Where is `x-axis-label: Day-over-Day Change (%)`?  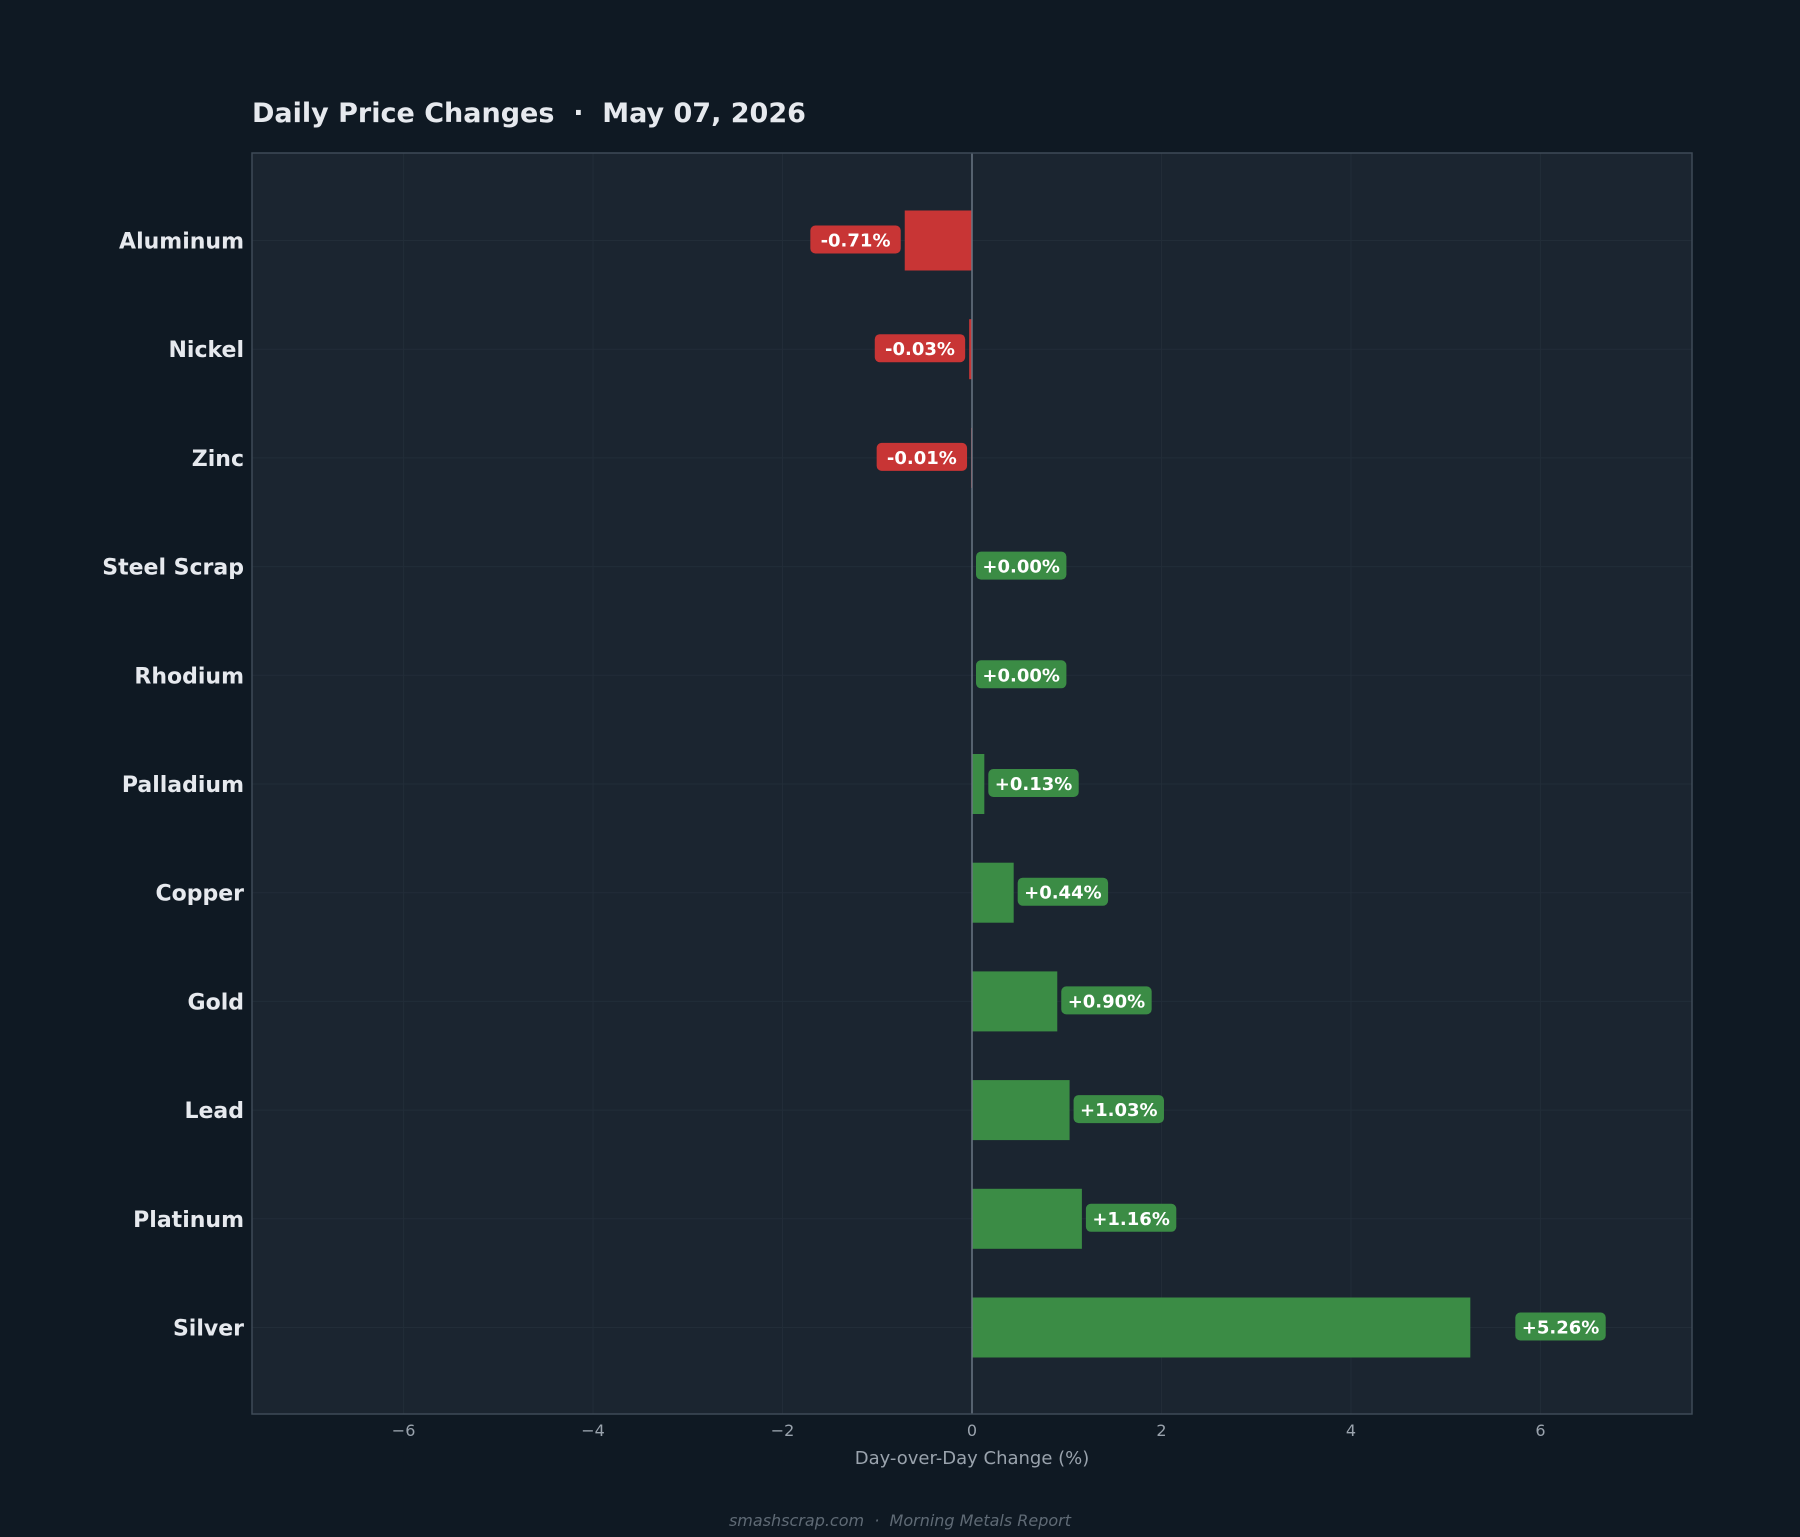 x-axis-label: Day-over-Day Change (%) is located at coordinates (972, 1458).